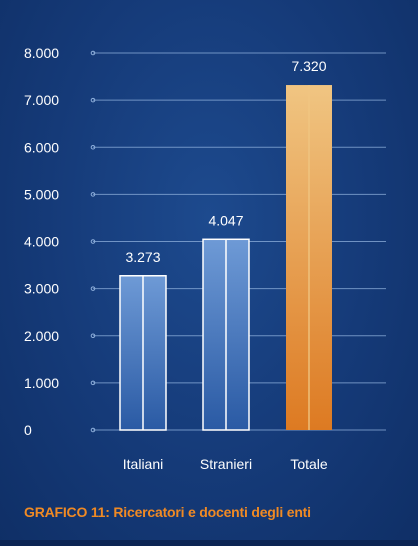 The image size is (418, 546). Describe the element at coordinates (225, 220) in the screenshot. I see `bar-value-label: 4.047` at that location.